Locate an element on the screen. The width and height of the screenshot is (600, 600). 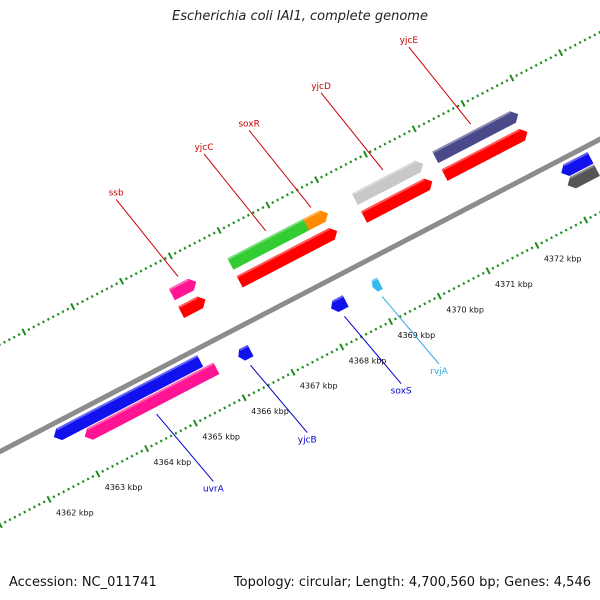
gene-yjcC is located at coordinates (271, 242).